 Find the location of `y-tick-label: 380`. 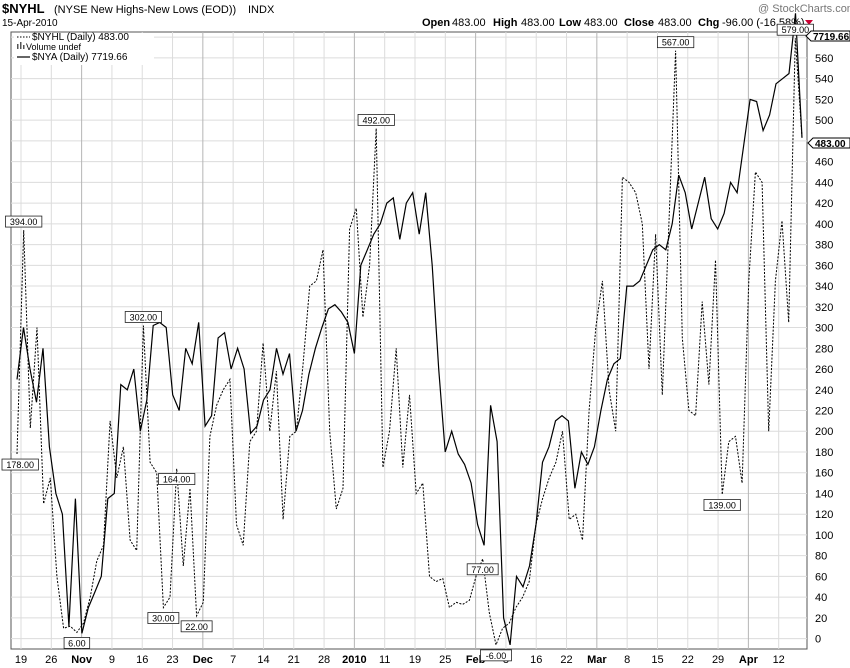

y-tick-label: 380 is located at coordinates (824, 246).